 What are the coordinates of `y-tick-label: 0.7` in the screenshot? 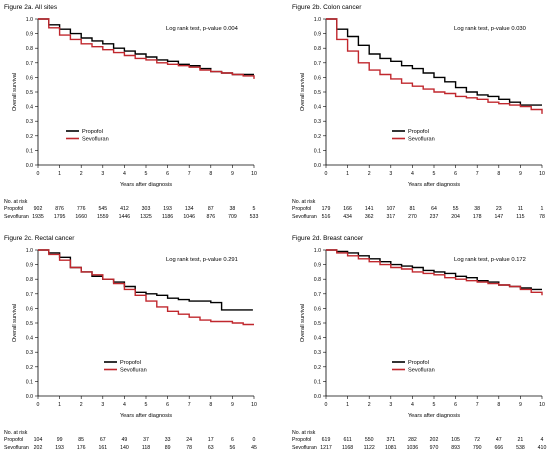 It's located at (29, 64).